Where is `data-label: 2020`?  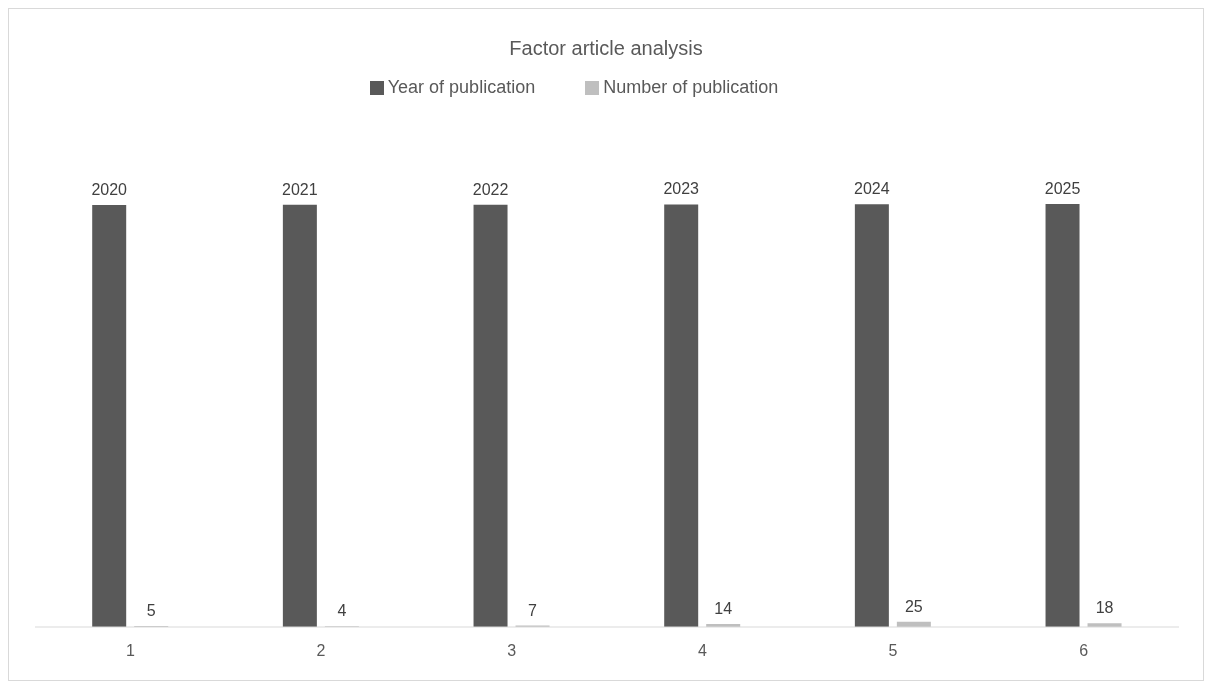
data-label: 2020 is located at coordinates (109, 190).